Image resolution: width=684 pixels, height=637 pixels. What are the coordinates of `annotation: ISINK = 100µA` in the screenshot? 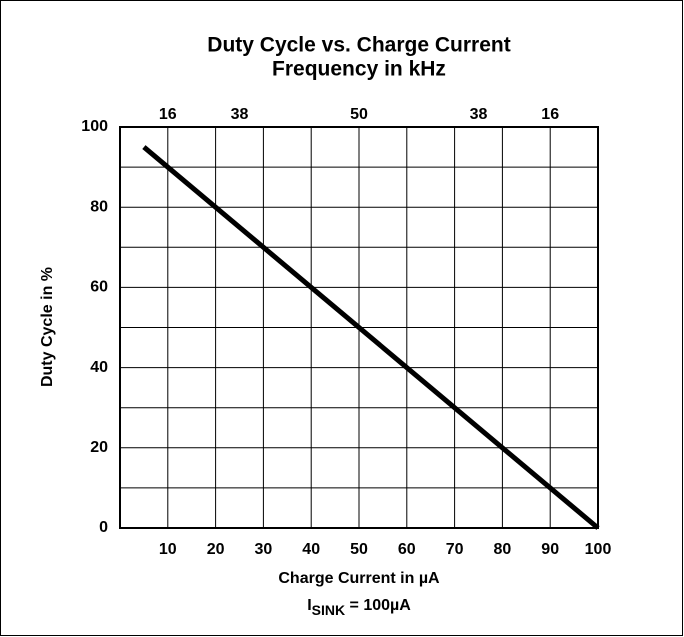 It's located at (359, 607).